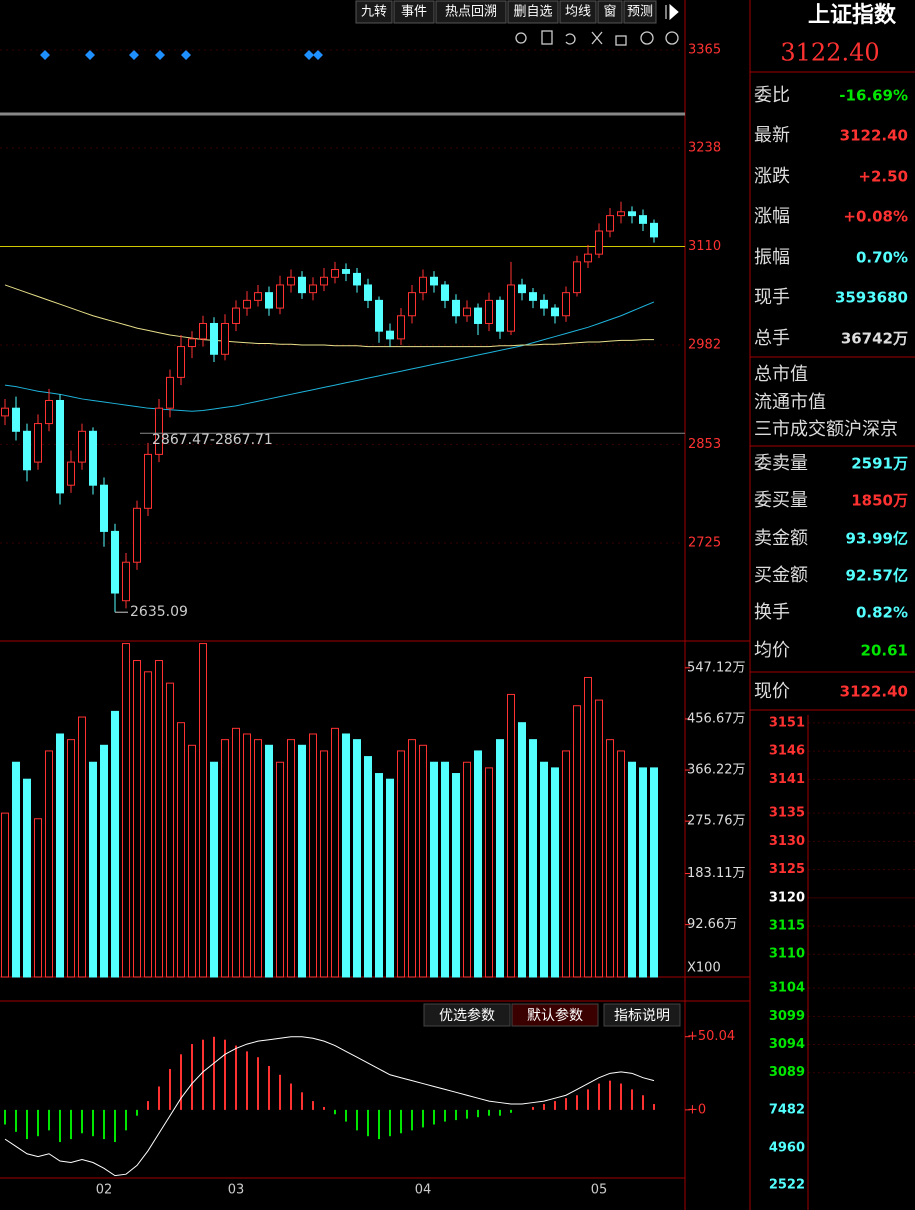  I want to click on moving-average, so click(329, 356).